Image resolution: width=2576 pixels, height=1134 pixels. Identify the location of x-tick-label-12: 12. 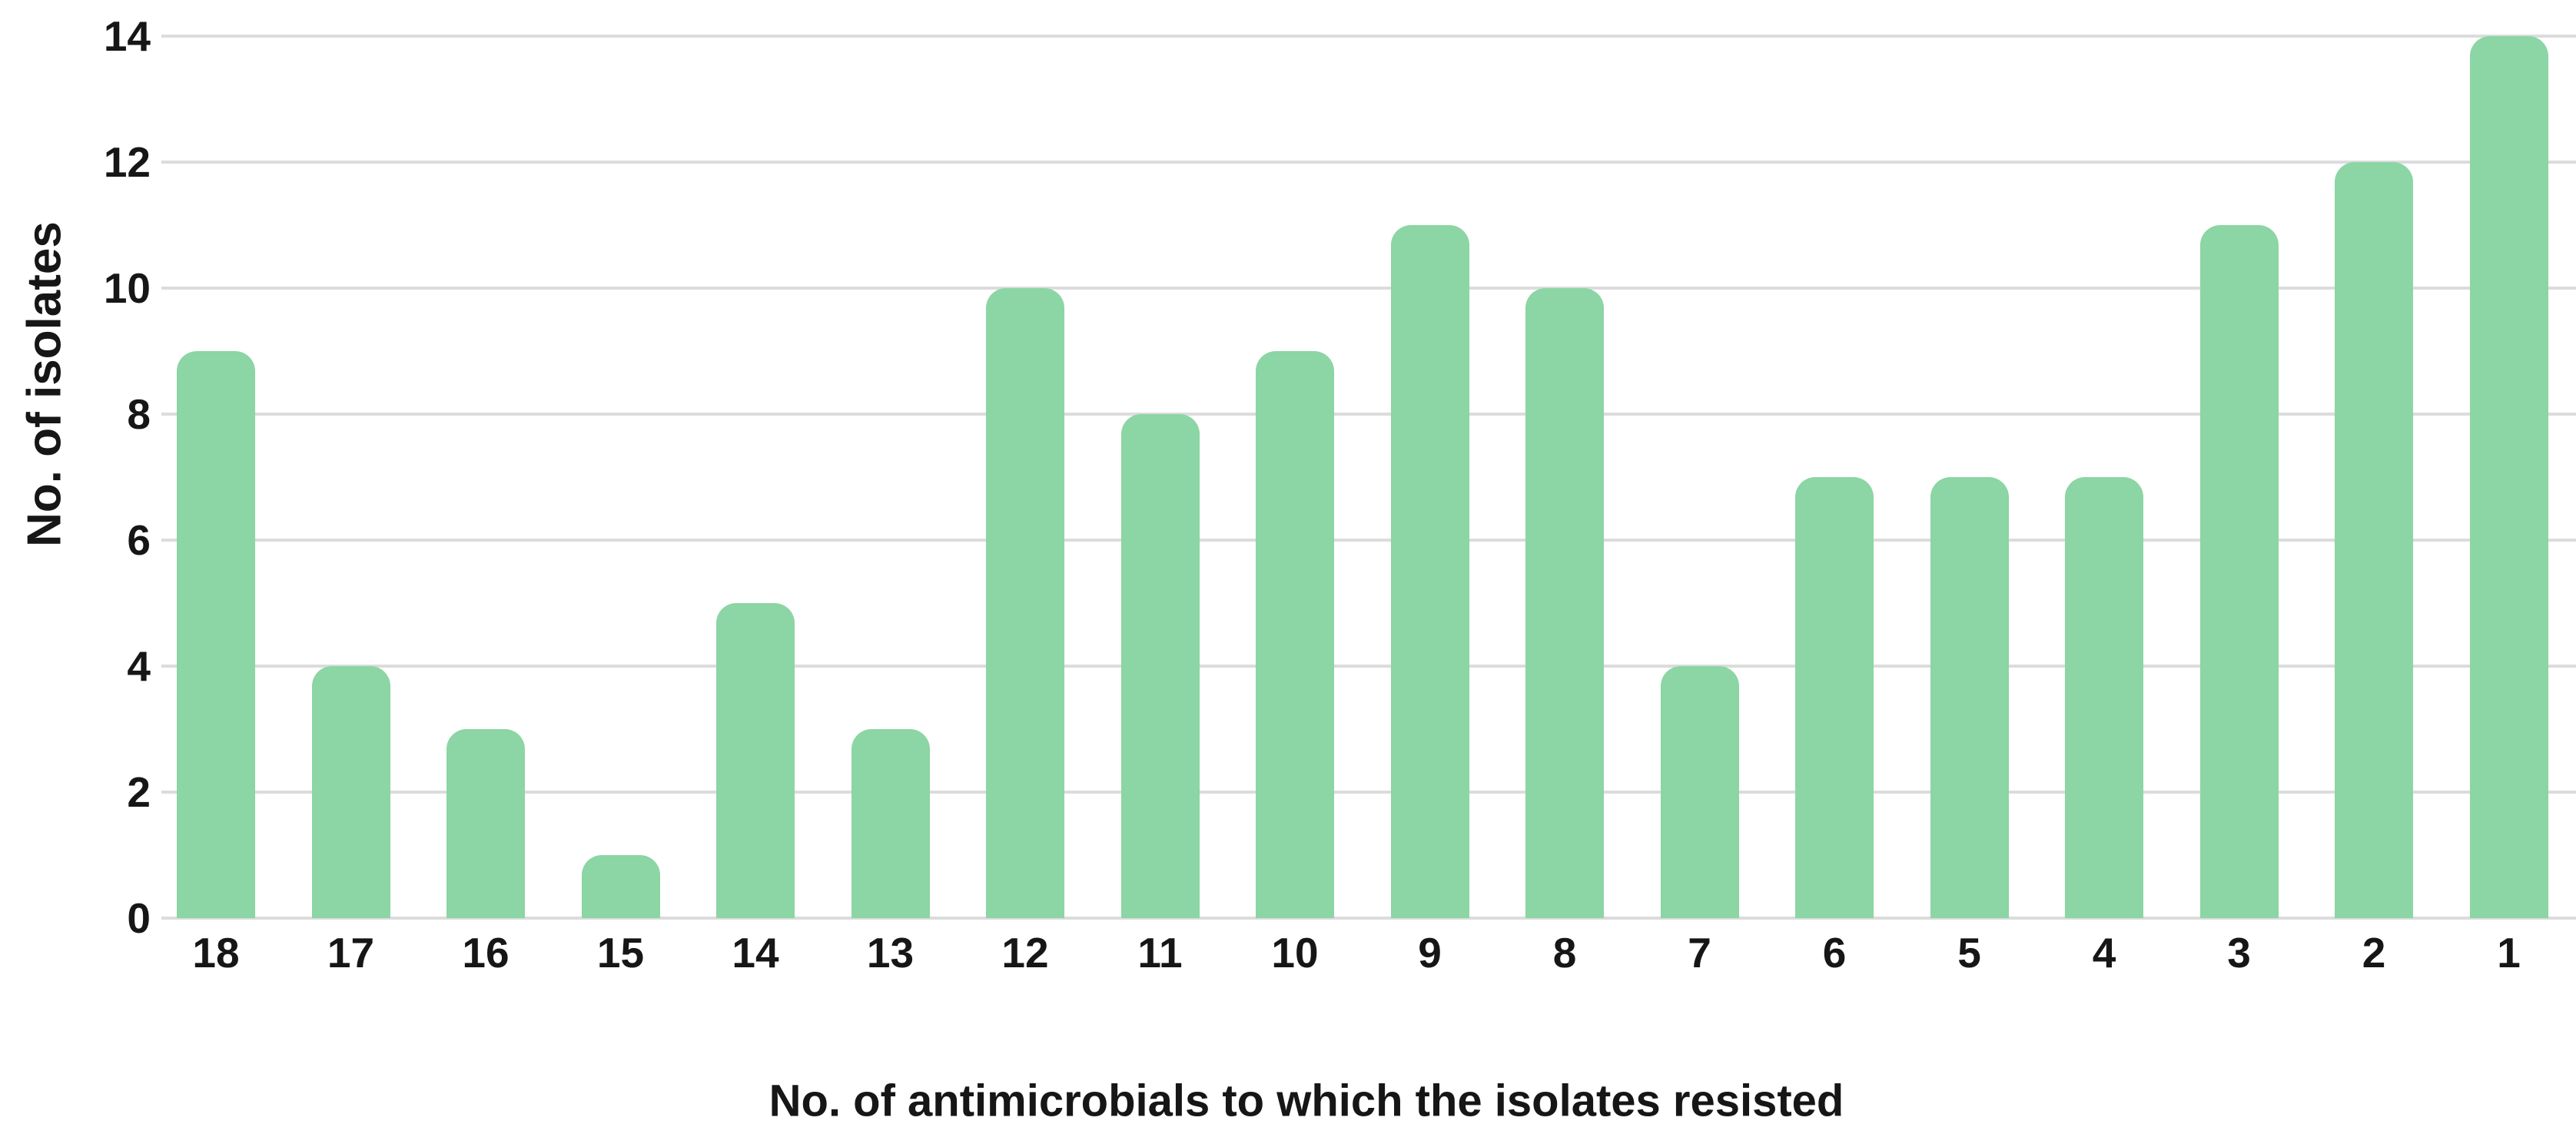
(1025, 953).